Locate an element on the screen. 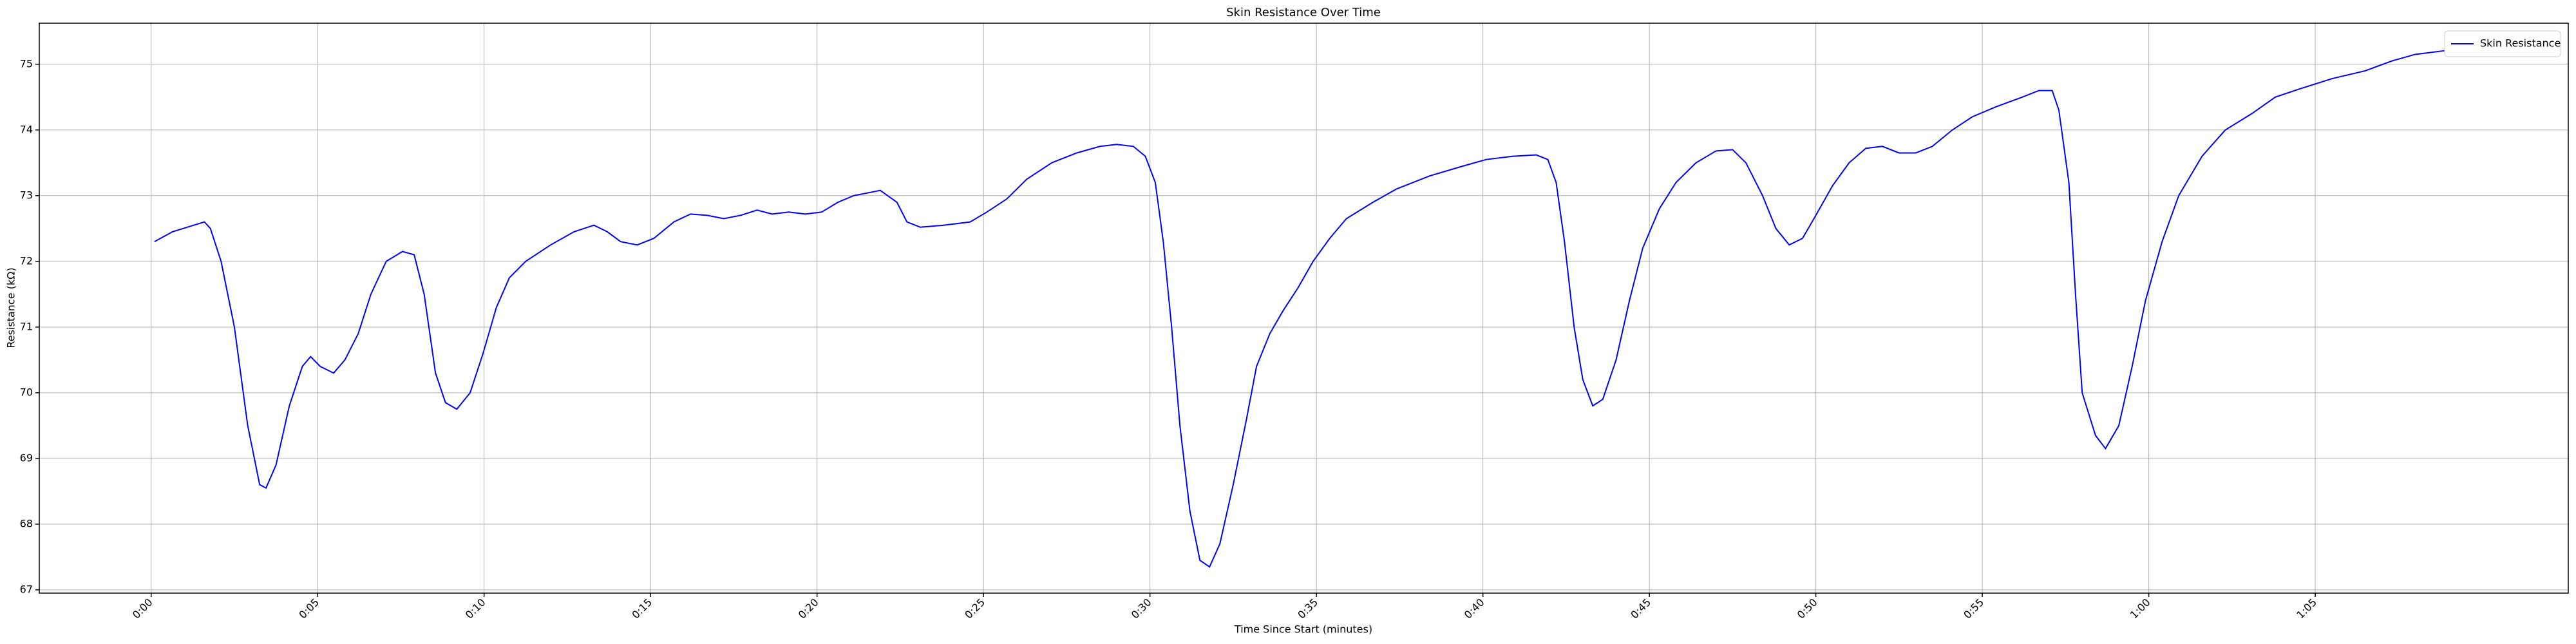 The image size is (2576, 644). x-tick-label: 0:10 is located at coordinates (476, 608).